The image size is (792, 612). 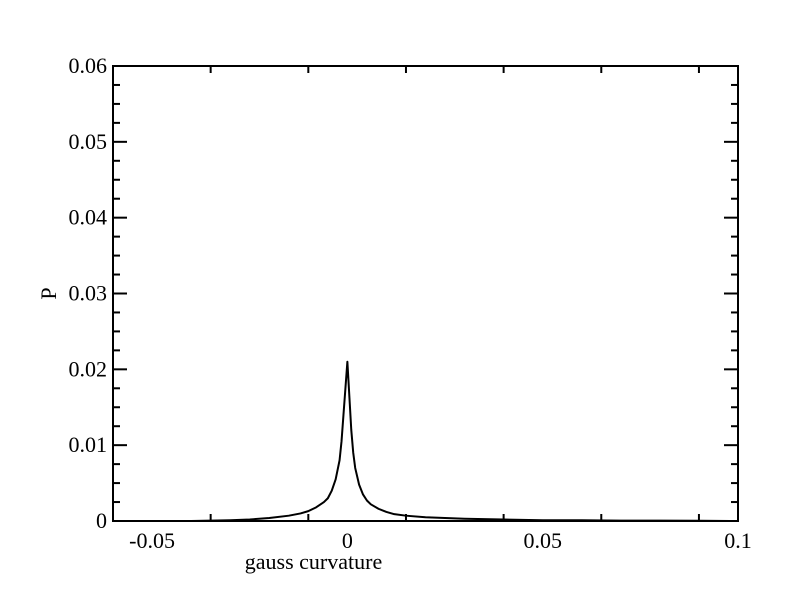 What do you see at coordinates (48, 293) in the screenshot?
I see `y-axis-label: P` at bounding box center [48, 293].